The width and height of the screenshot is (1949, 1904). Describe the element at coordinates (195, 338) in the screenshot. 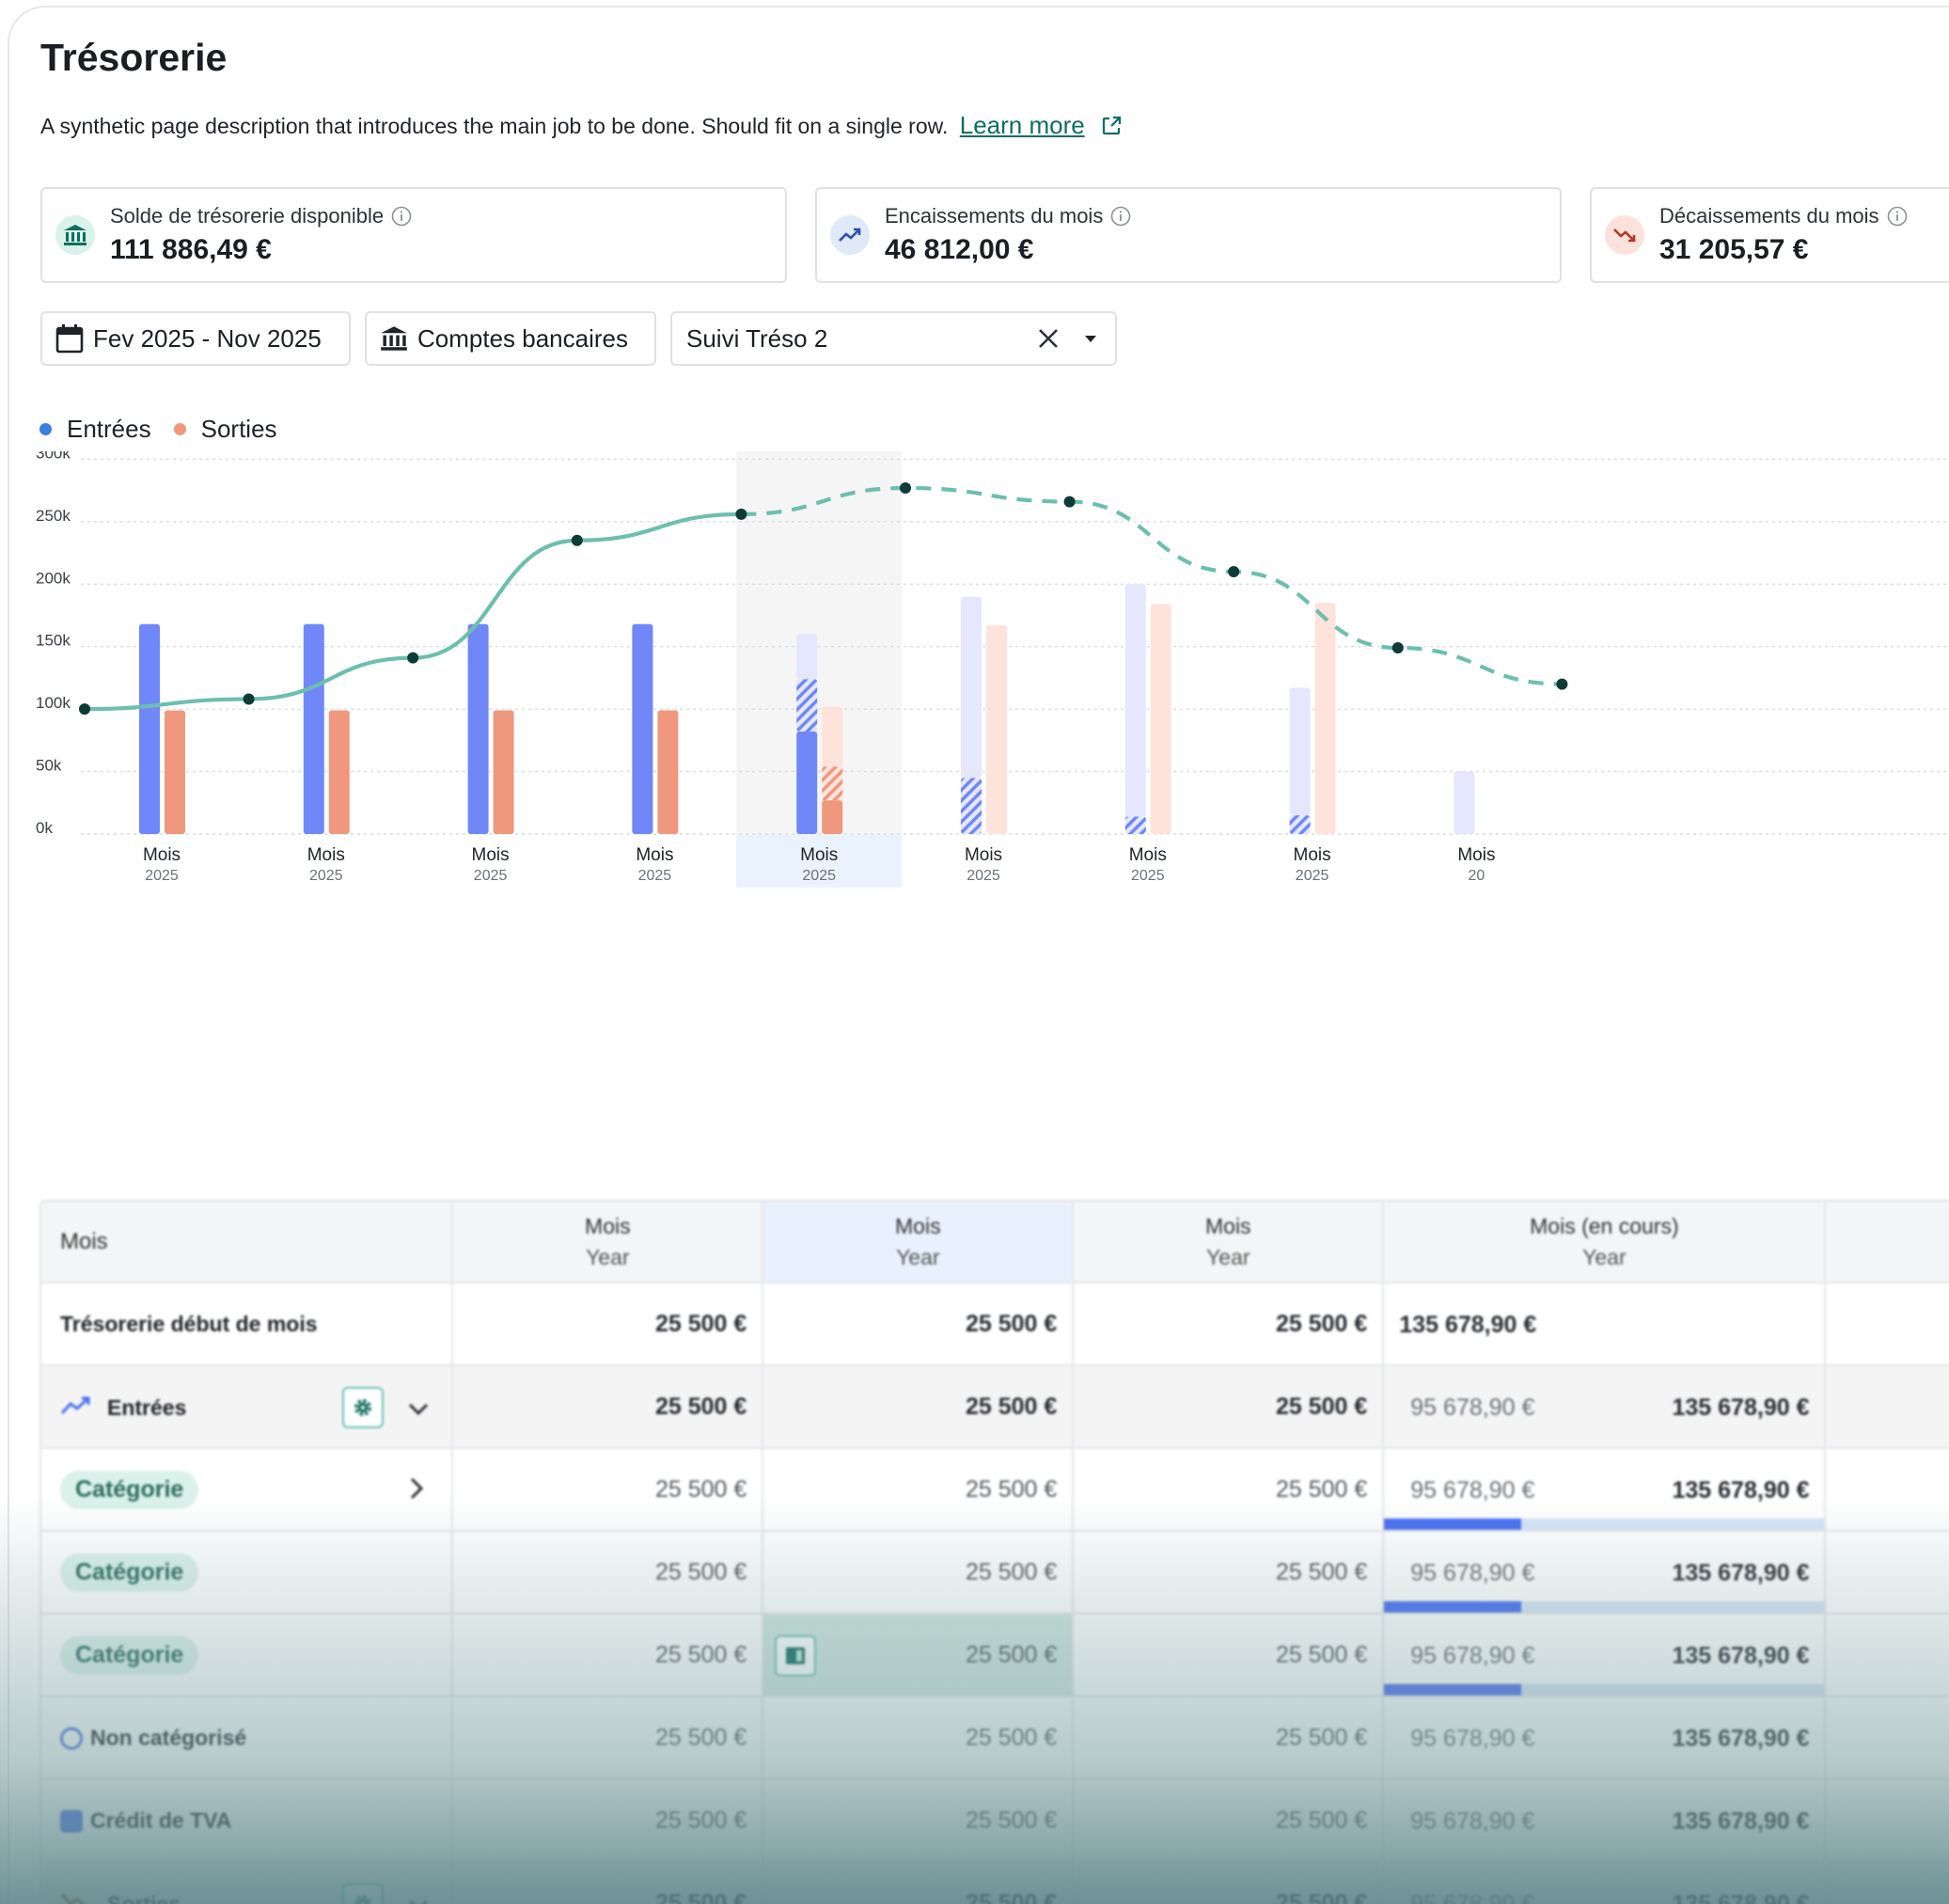

I see `date-range-button: Fev 2025 - Nov 2025` at that location.